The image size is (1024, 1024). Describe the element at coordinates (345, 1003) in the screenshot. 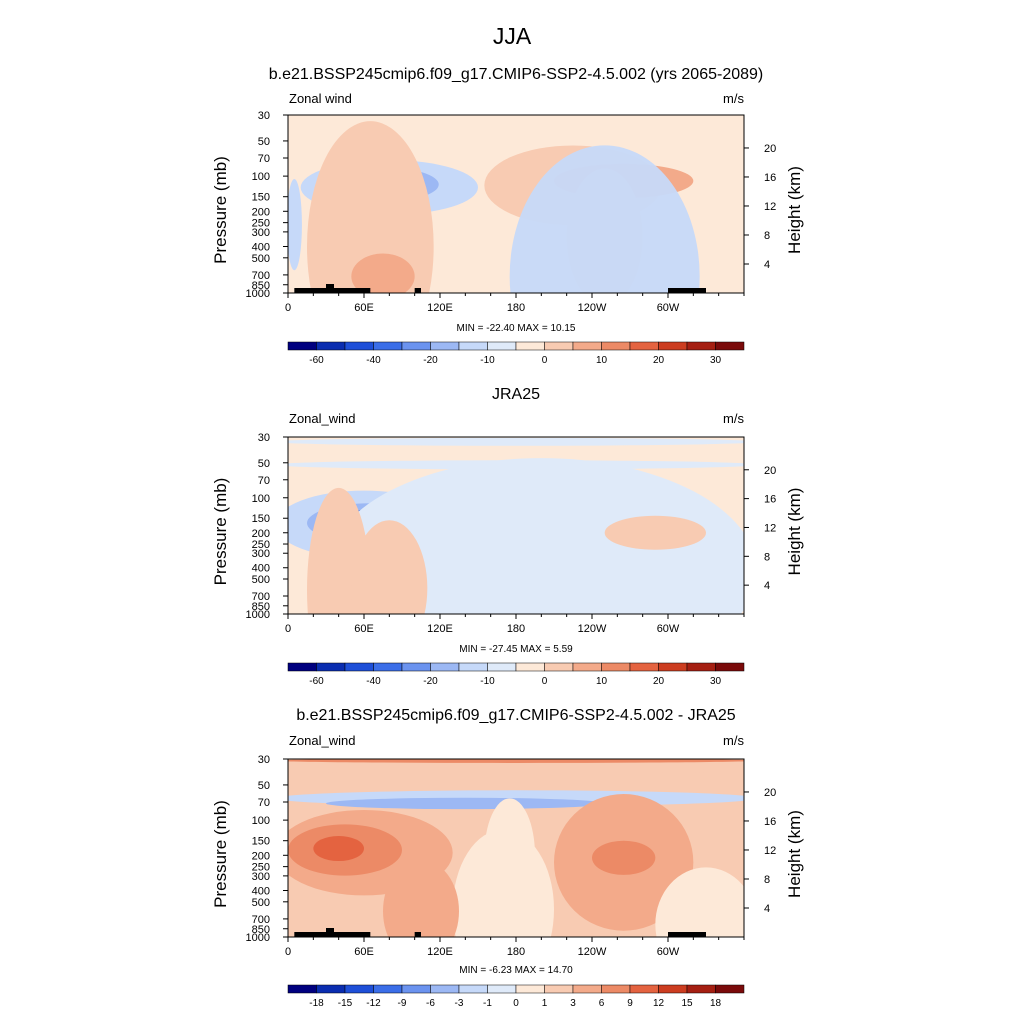

I see `colorbar-label: -15` at that location.